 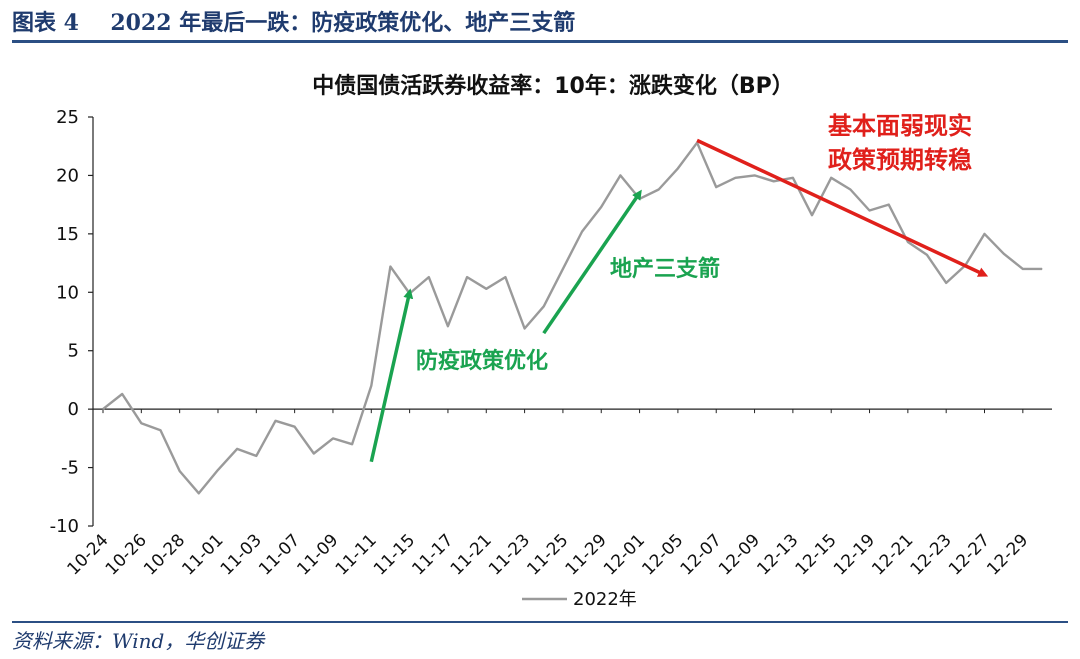 I want to click on arrow-epidemic-policy, so click(x=391, y=375).